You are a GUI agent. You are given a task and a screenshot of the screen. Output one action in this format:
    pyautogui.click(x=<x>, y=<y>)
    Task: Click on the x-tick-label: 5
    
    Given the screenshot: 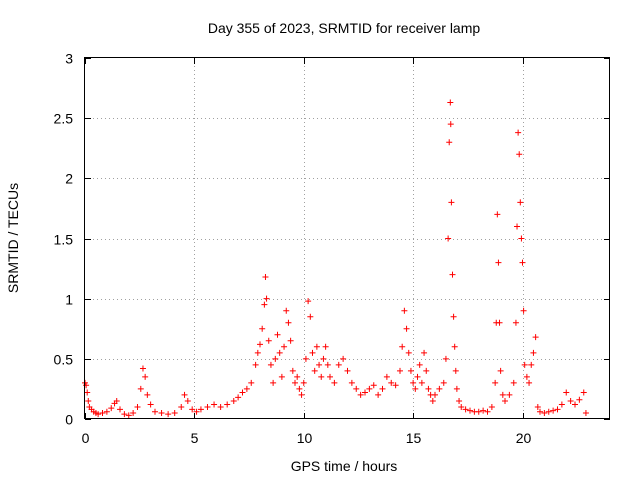 What is the action you would take?
    pyautogui.click(x=195, y=438)
    